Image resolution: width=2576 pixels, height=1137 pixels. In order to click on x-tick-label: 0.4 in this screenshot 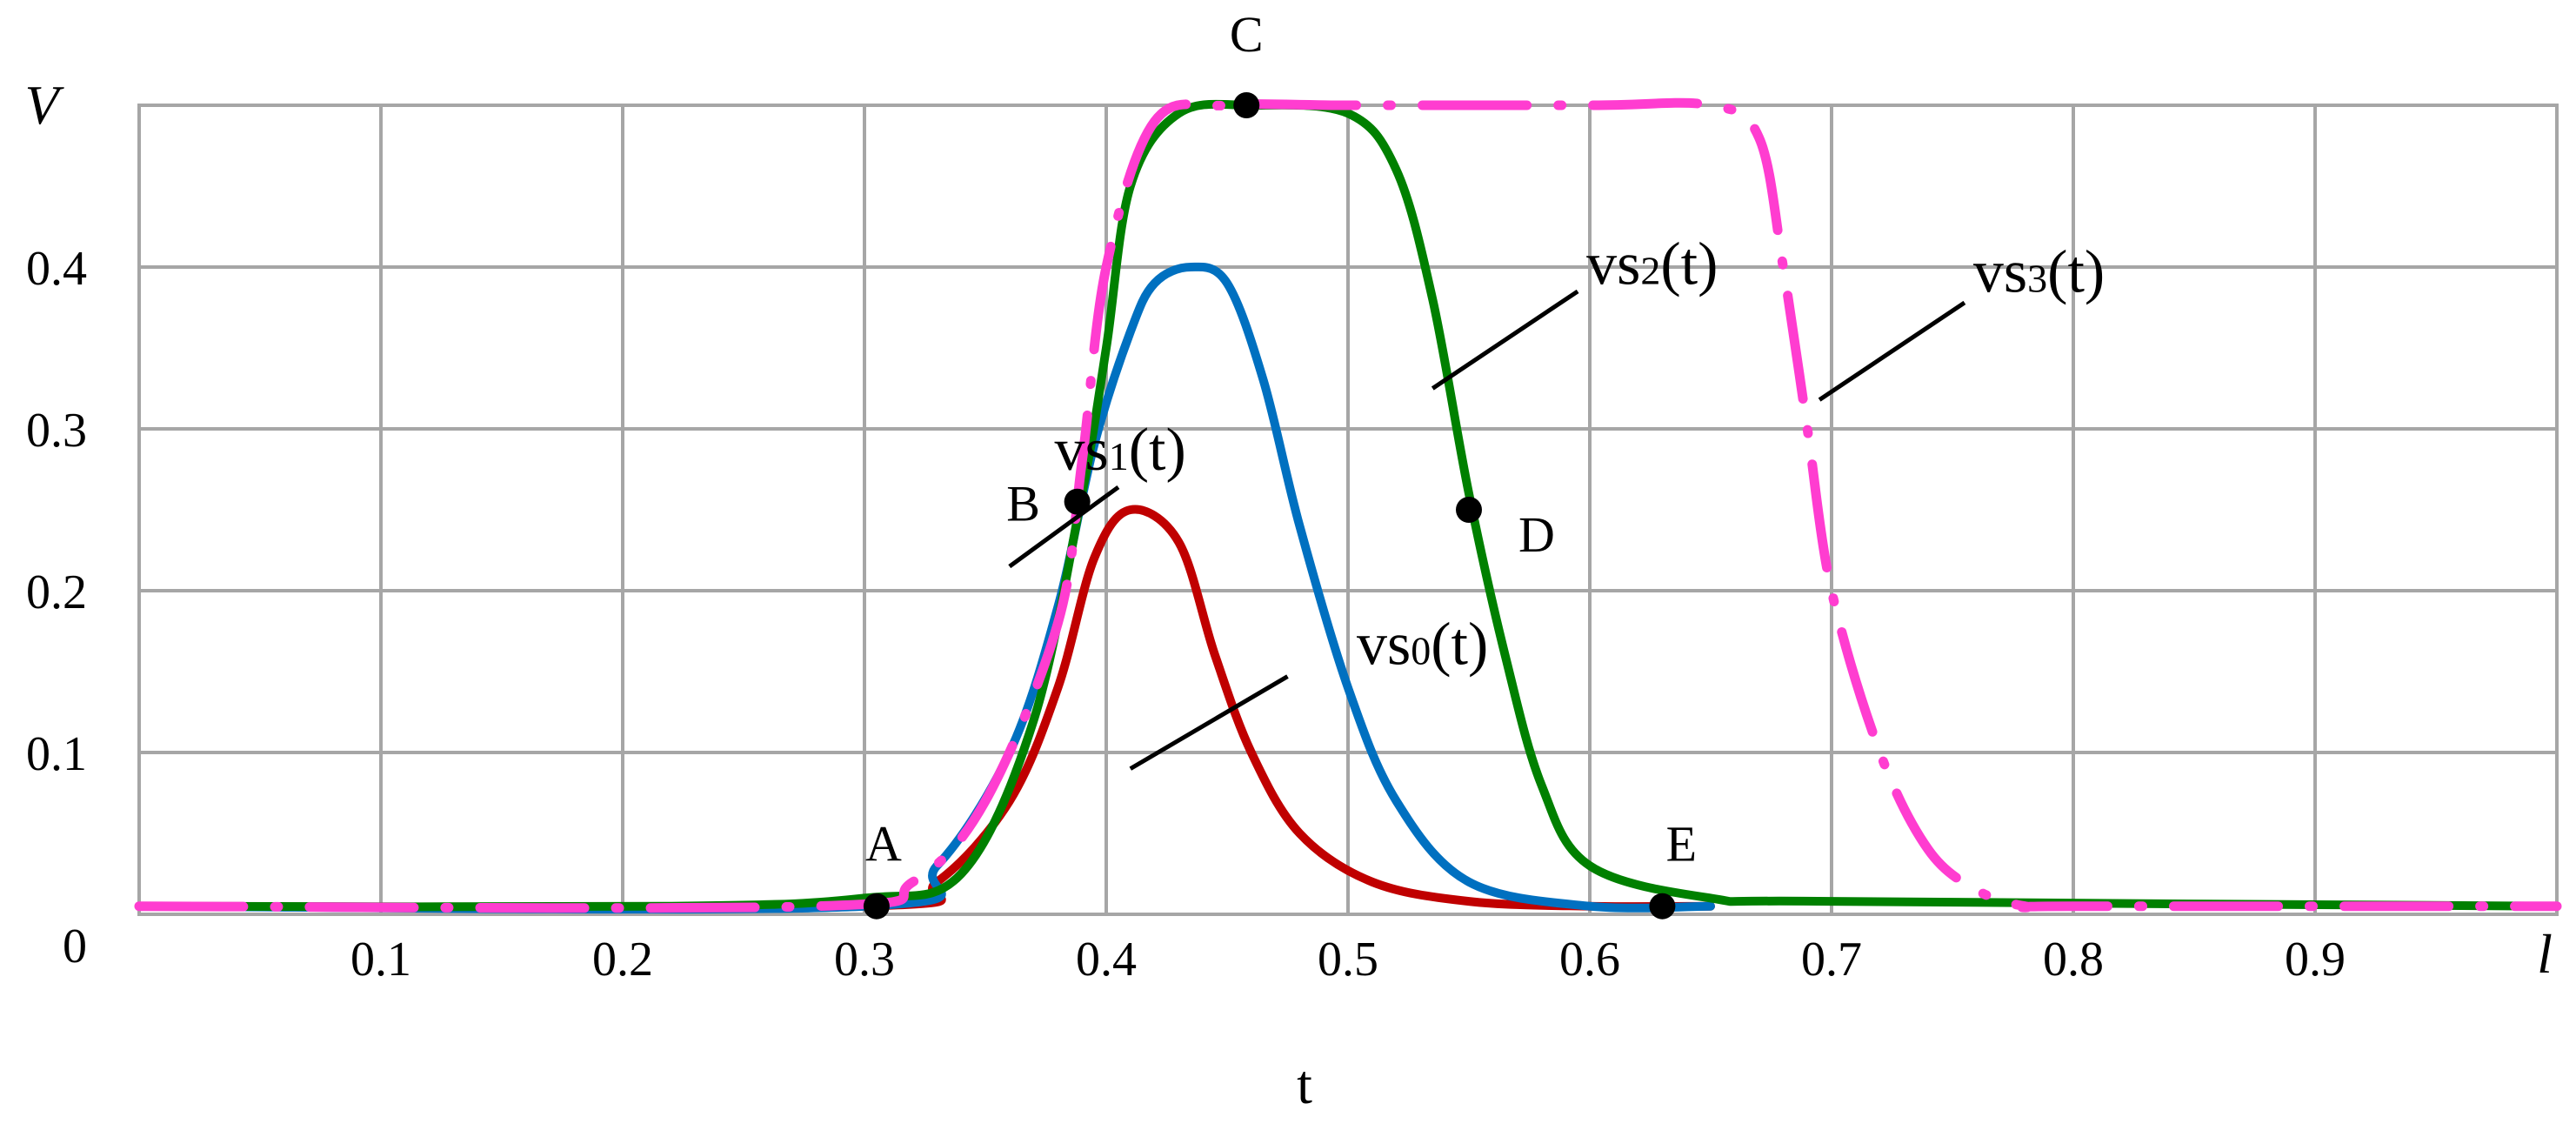, I will do `click(1106, 960)`.